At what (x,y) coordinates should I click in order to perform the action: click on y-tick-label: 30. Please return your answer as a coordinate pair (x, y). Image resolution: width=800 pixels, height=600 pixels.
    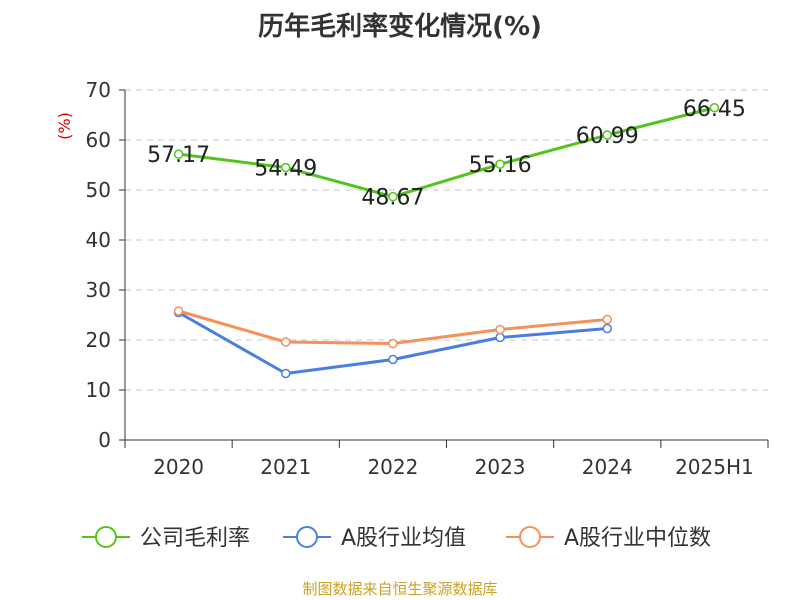
    Looking at the image, I should click on (98, 290).